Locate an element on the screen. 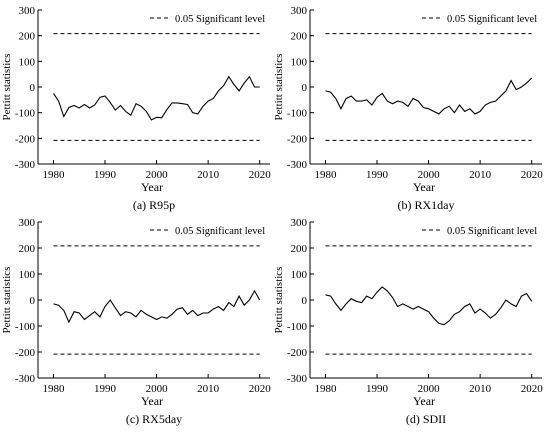  panel-caption: (a) R95p is located at coordinates (154, 205).